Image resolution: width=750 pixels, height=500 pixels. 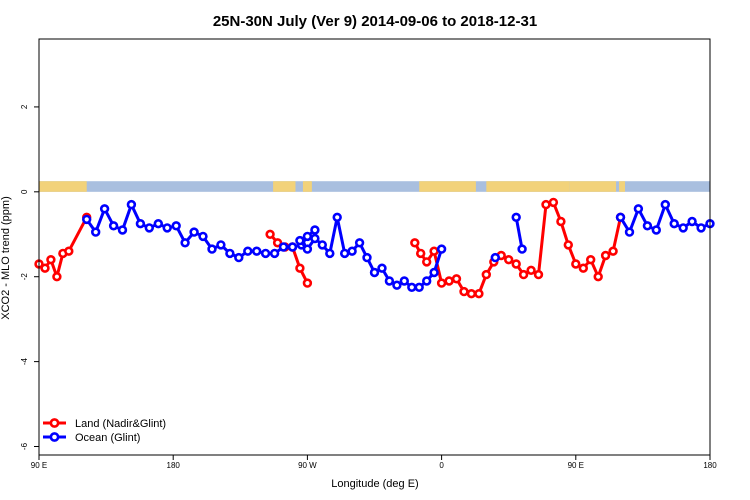 I want to click on x-axis: 90 E 180 90 W 0 90 E 180, so click(x=374, y=462).